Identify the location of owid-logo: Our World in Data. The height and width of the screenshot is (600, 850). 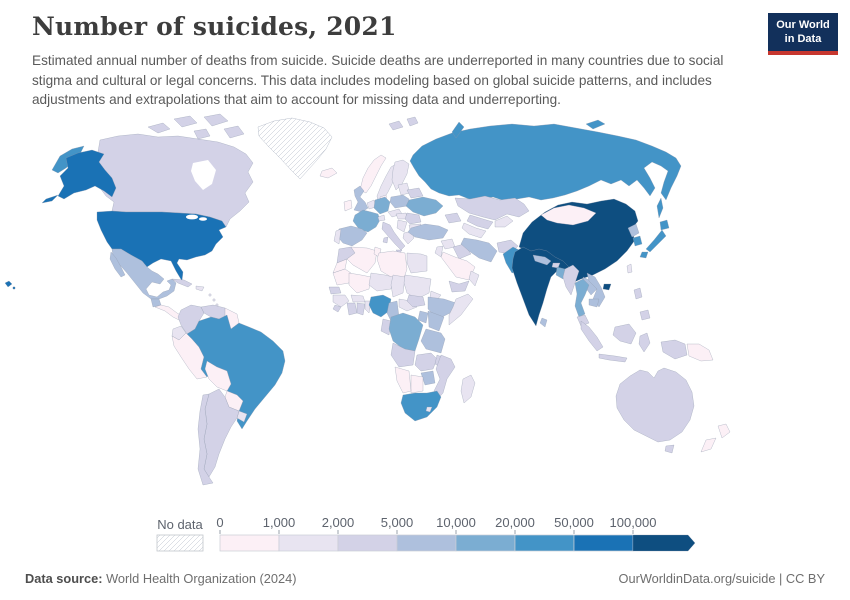
(803, 34).